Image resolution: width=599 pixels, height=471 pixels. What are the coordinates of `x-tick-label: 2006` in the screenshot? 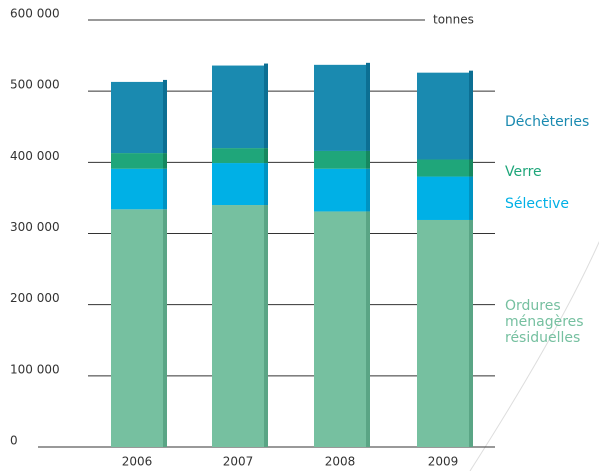 It's located at (137, 462).